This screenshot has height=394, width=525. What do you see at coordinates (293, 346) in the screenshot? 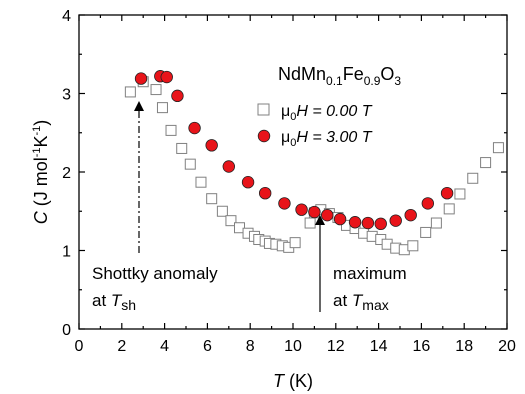
I see `x-tick-label: 10` at bounding box center [293, 346].